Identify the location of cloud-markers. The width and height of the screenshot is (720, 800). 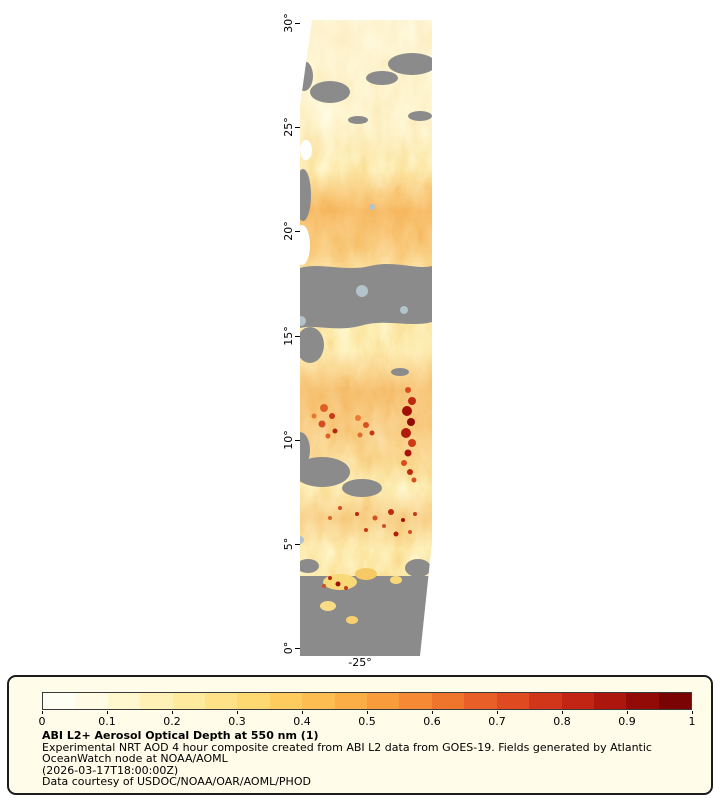
(354, 374).